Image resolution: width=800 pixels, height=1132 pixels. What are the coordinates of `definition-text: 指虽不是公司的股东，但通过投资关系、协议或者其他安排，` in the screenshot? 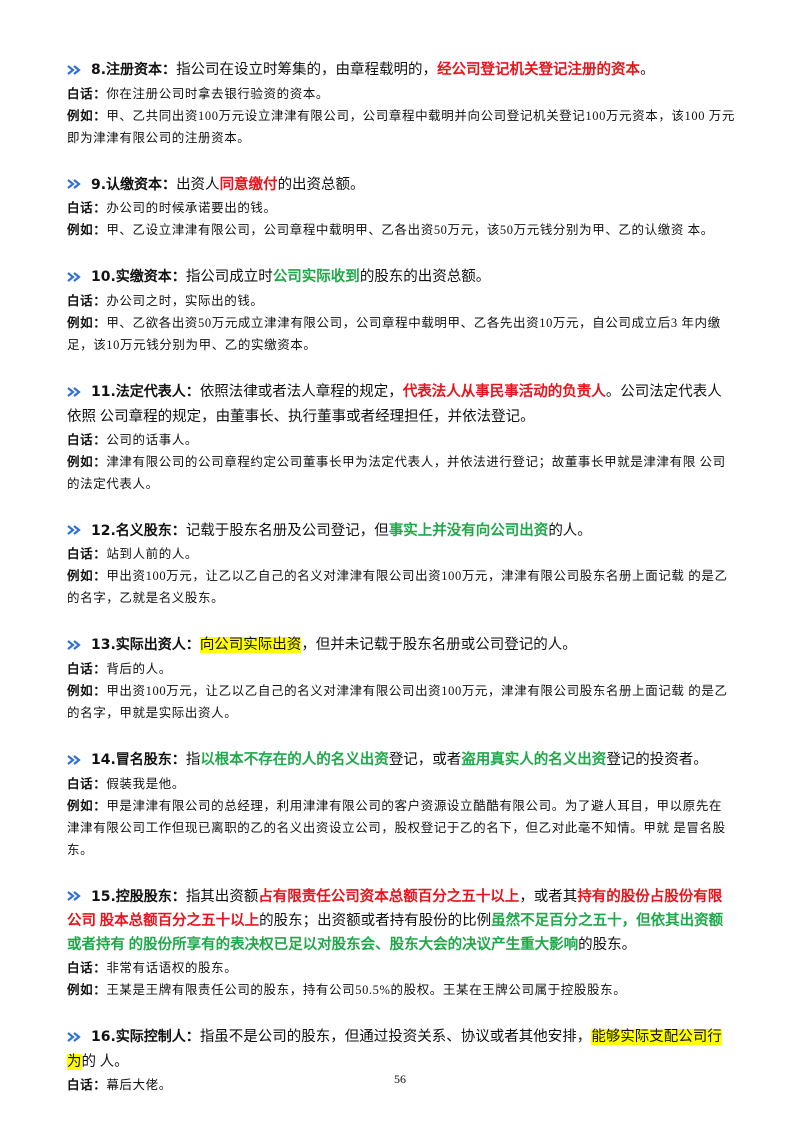 It's located at (395, 1037).